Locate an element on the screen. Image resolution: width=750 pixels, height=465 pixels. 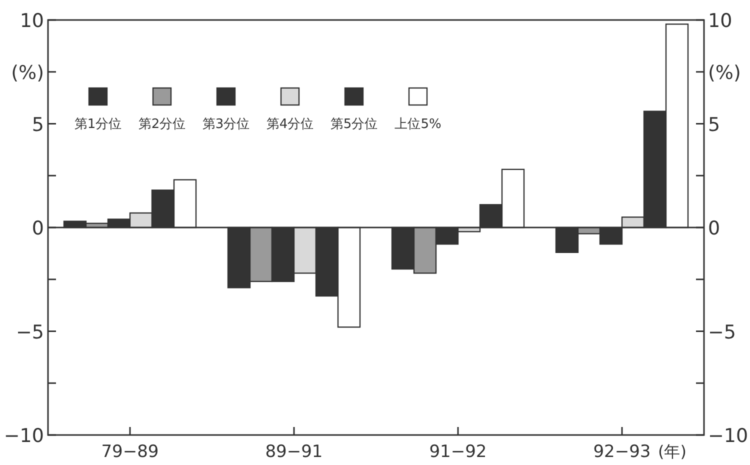
legend-label: 第4分位 is located at coordinates (290, 124).